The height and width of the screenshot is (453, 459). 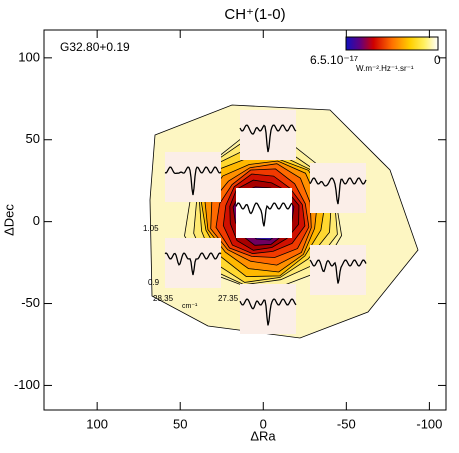 I want to click on inset-xmax: 27.35, so click(x=228, y=298).